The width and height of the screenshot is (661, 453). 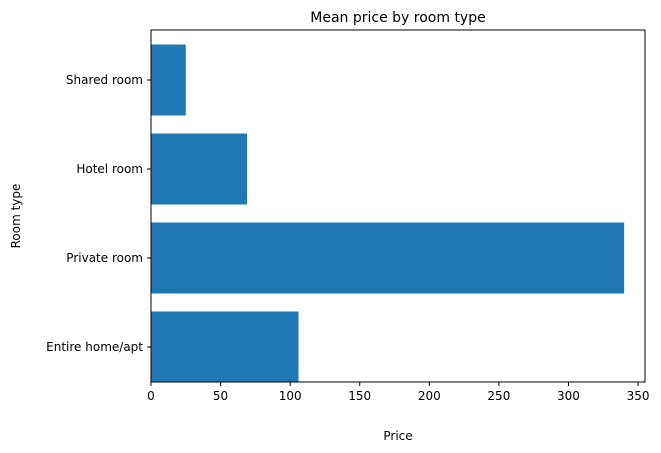 What do you see at coordinates (359, 396) in the screenshot?
I see `x-tick-label: 150` at bounding box center [359, 396].